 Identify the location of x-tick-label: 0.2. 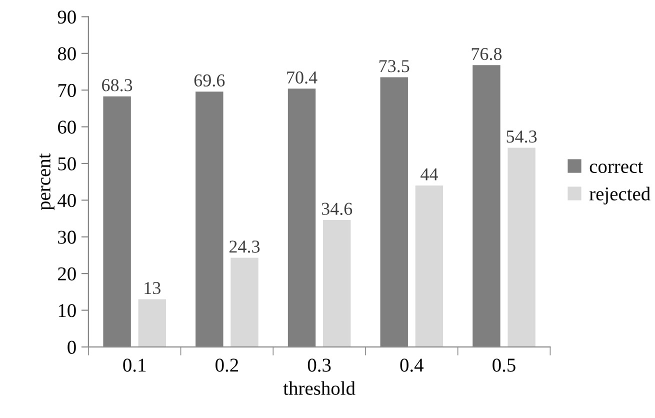
(227, 365).